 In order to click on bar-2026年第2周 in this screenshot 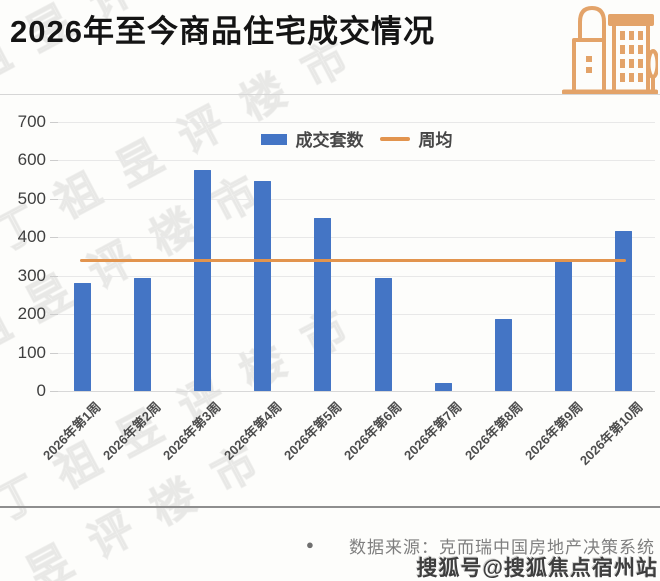, I will do `click(142, 334)`.